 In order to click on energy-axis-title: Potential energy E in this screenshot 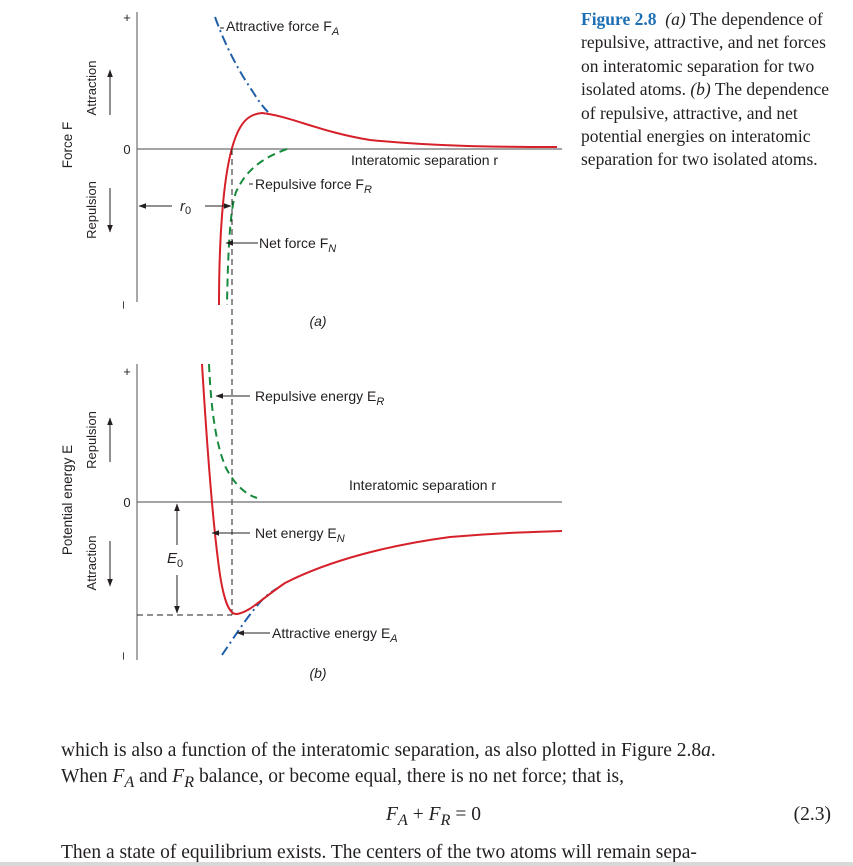, I will do `click(67, 500)`.